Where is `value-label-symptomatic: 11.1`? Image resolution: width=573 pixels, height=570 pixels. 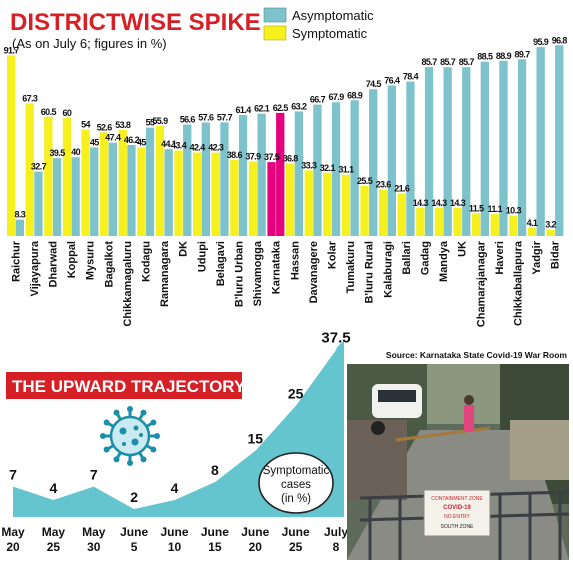 value-label-symptomatic: 11.1 is located at coordinates (494, 209).